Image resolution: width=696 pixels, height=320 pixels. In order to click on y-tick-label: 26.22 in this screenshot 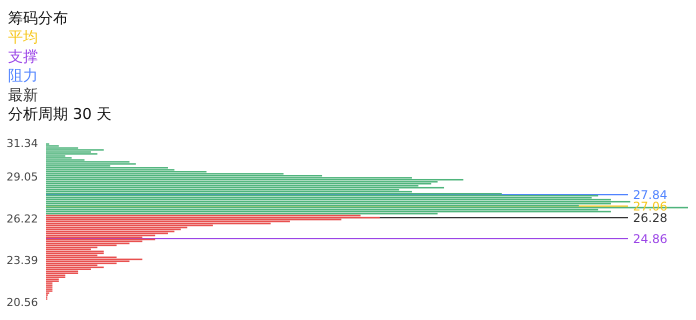, I will do `click(22, 219)`.